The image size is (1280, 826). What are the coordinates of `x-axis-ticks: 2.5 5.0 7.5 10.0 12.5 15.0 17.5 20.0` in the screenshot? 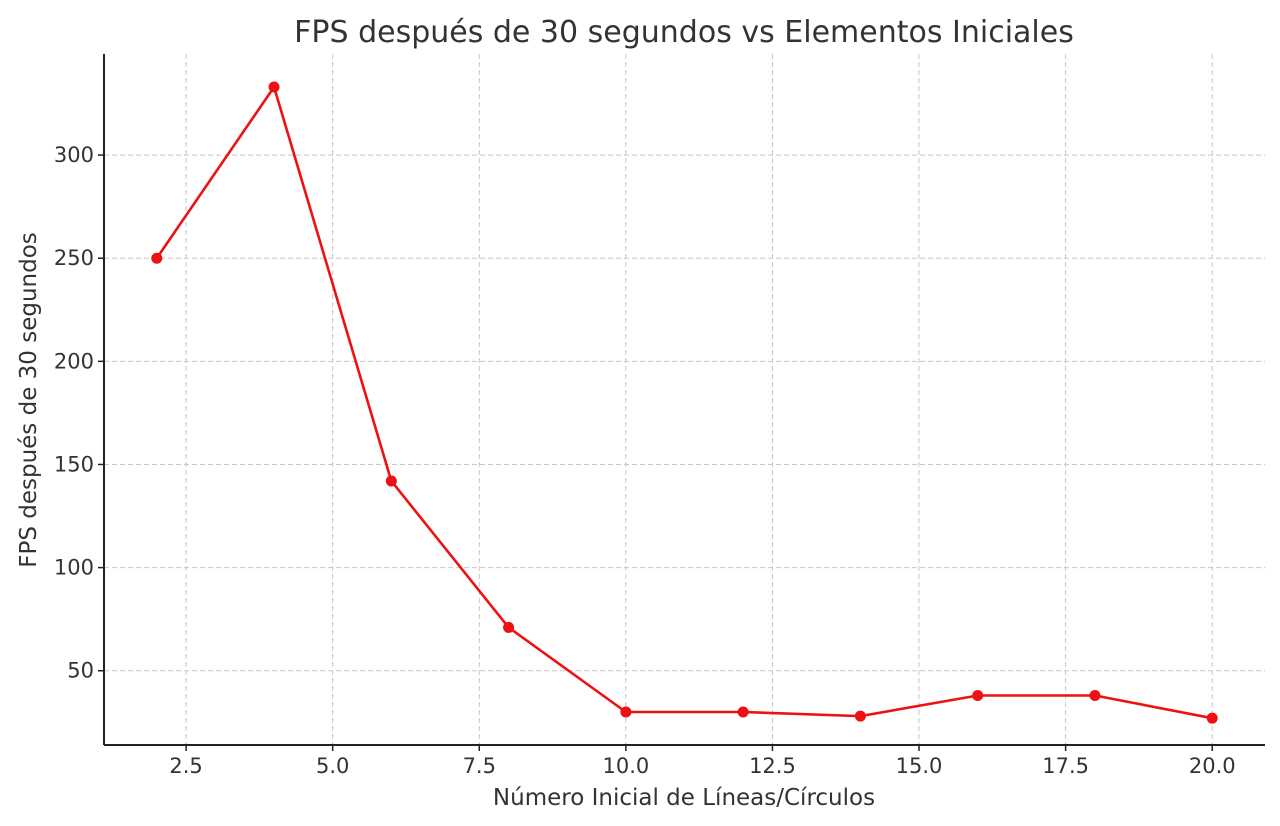 It's located at (702, 761).